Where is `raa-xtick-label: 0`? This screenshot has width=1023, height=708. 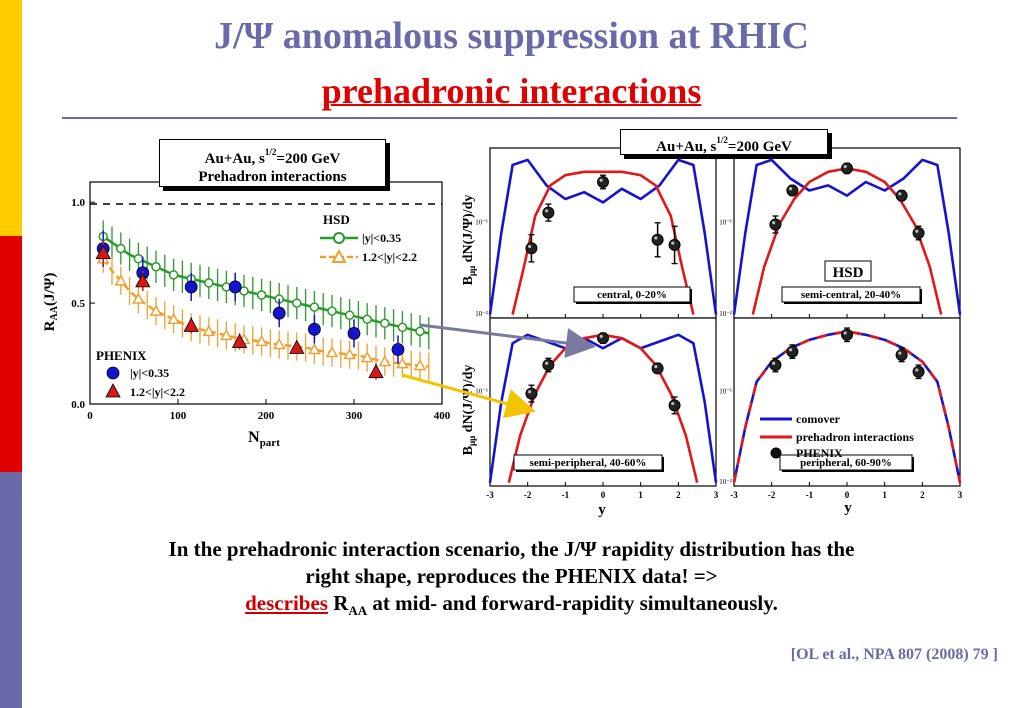
raa-xtick-label: 0 is located at coordinates (90, 416).